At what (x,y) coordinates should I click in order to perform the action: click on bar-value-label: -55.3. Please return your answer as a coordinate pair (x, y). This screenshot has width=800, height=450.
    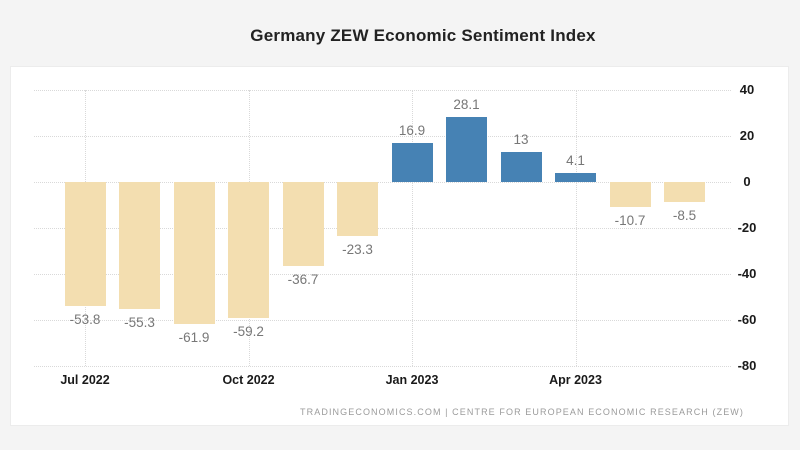
    Looking at the image, I should click on (139, 323).